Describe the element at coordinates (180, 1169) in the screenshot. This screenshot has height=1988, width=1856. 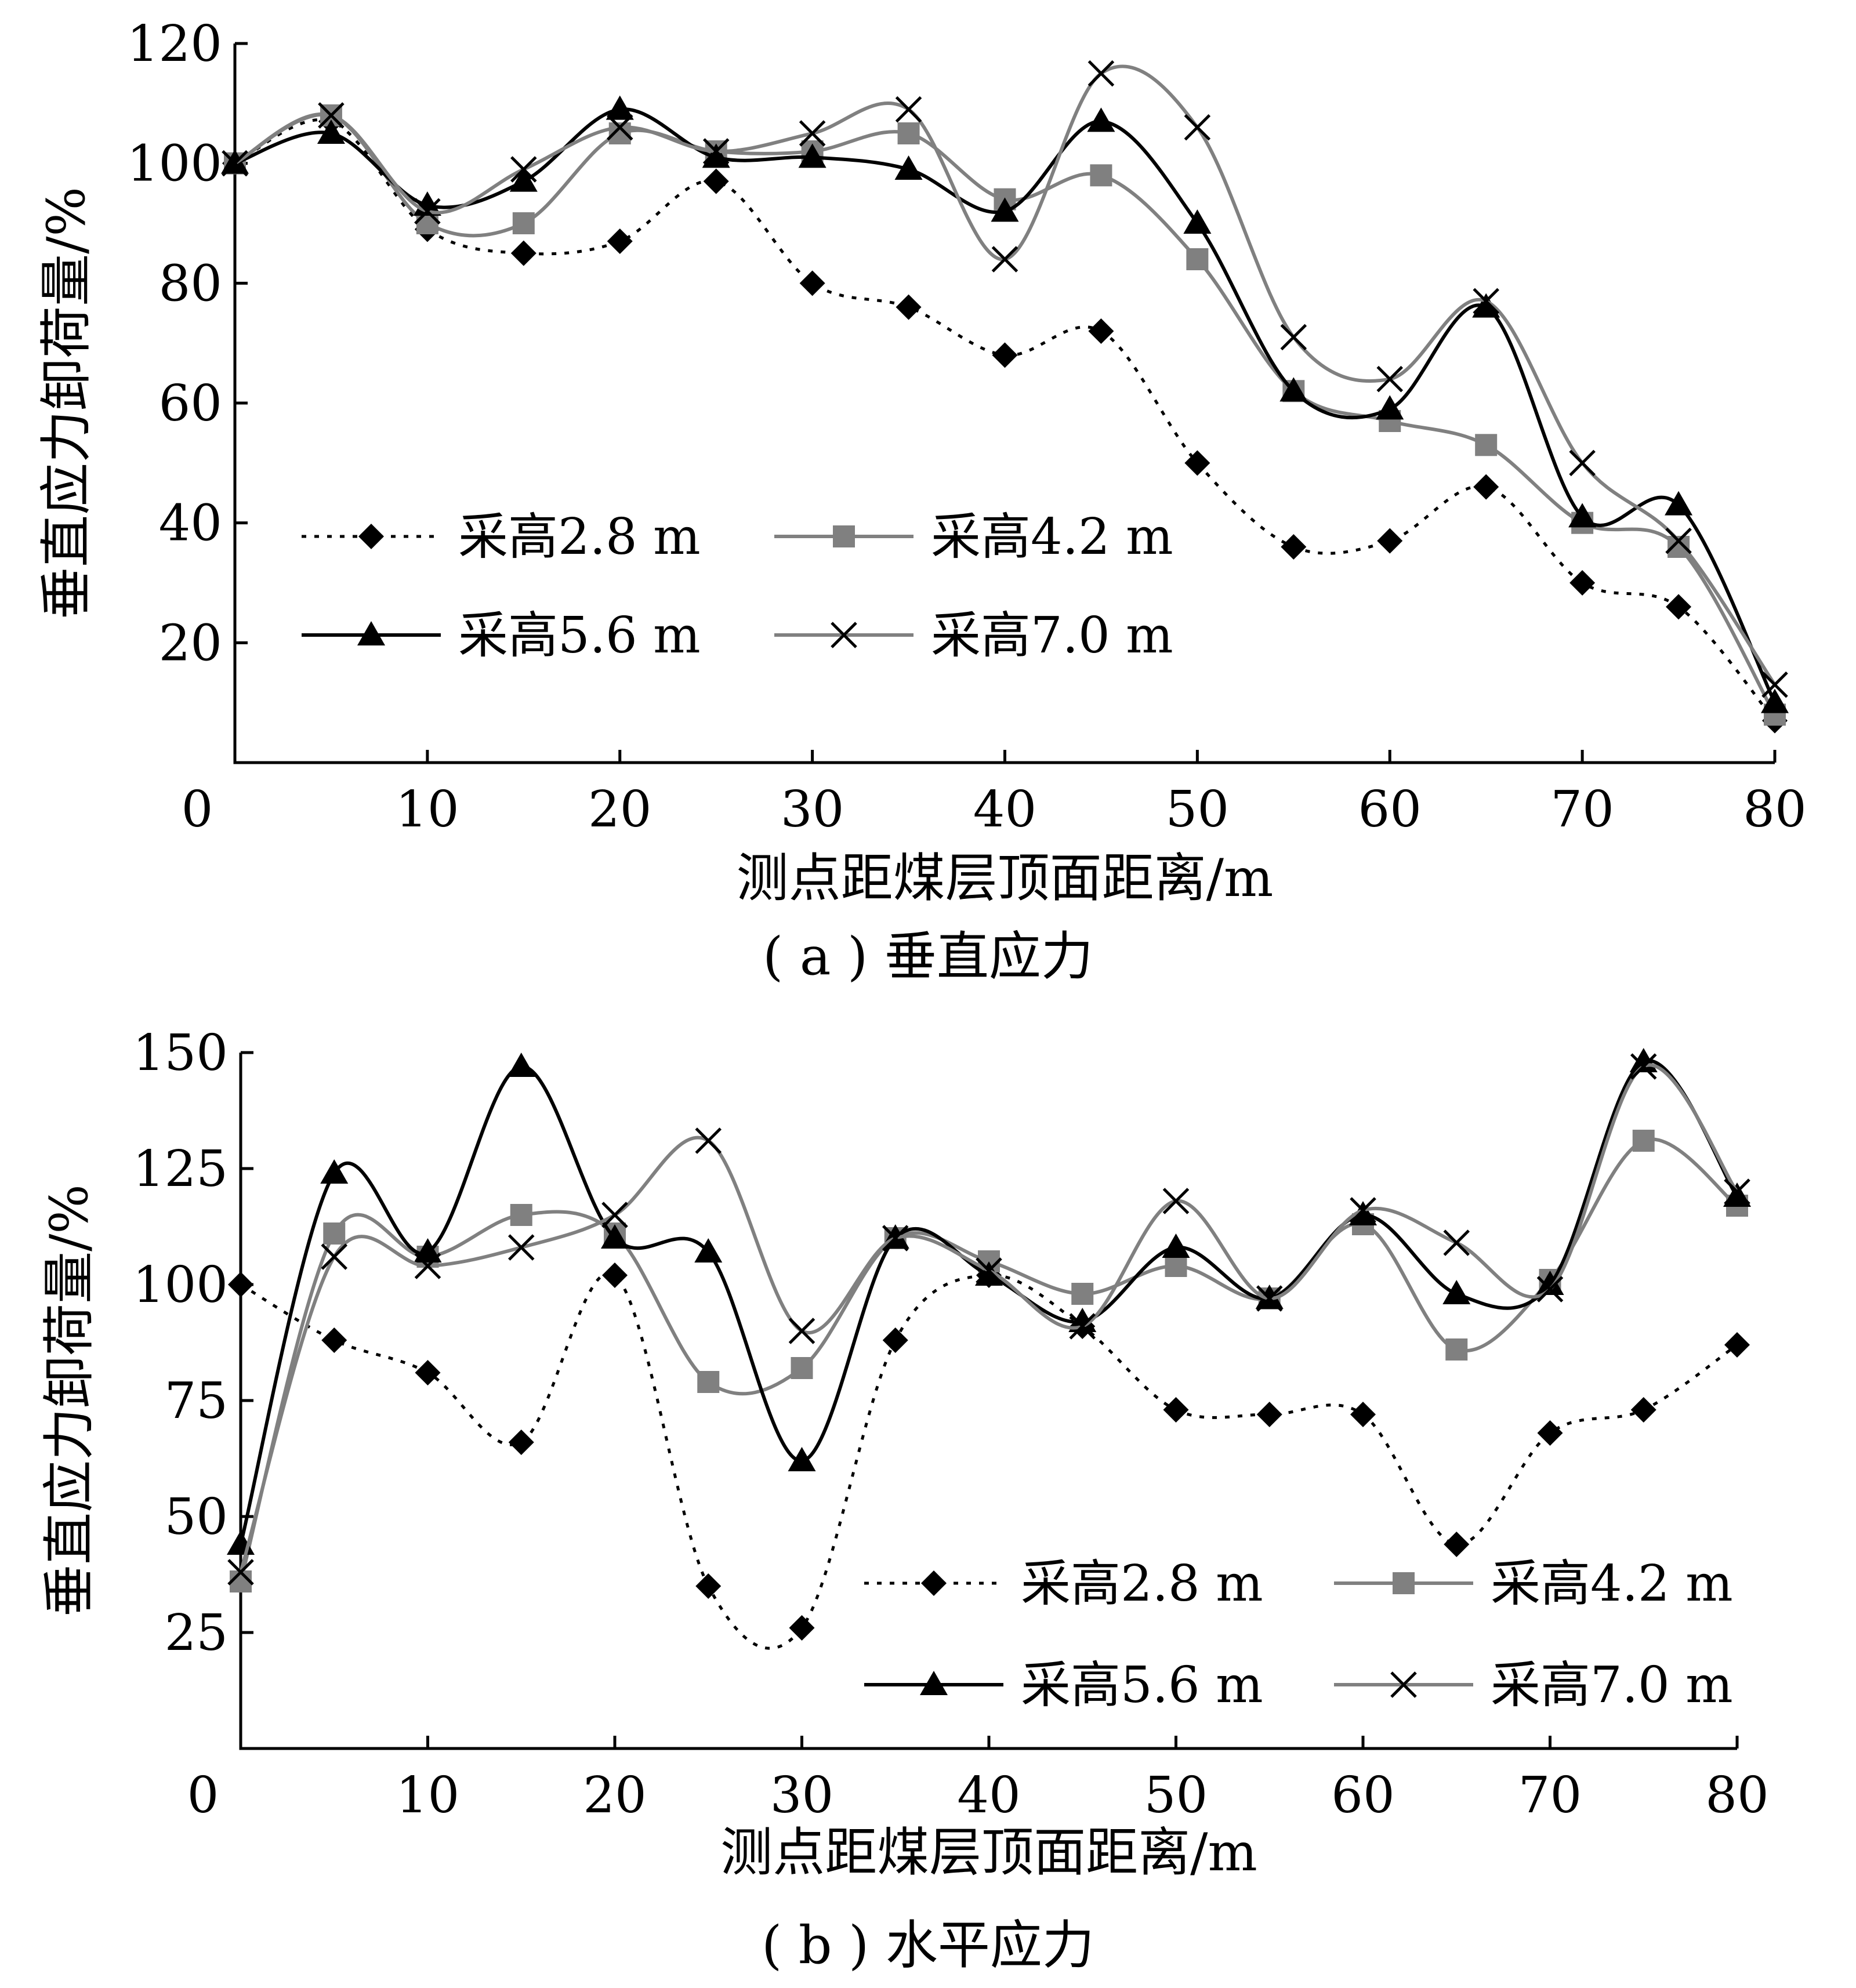
I see `y-tick-label: 125` at that location.